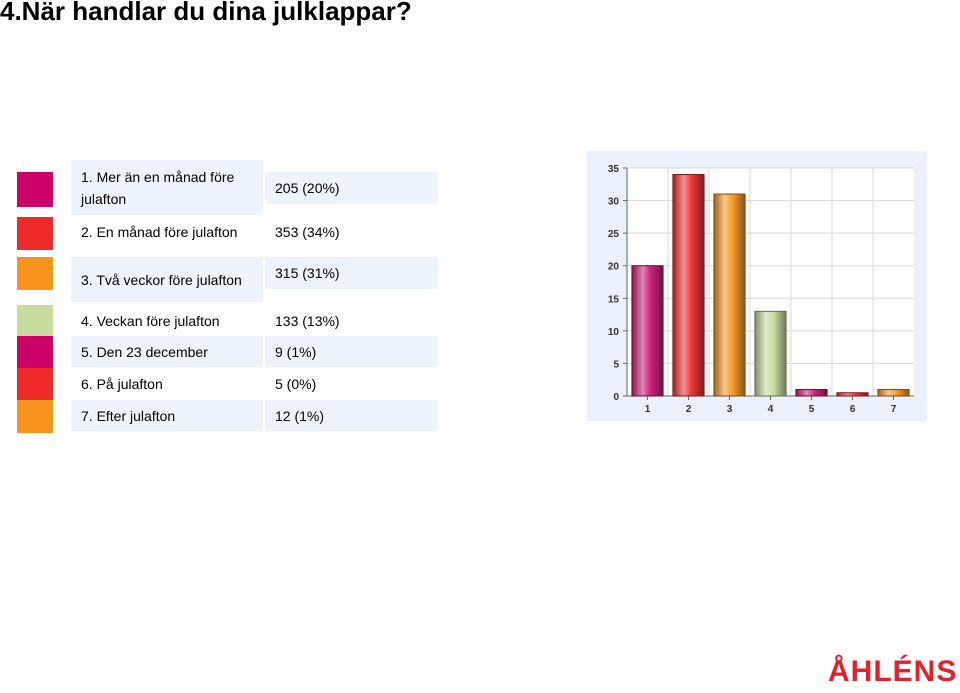  What do you see at coordinates (296, 383) in the screenshot?
I see `legend-value: 5 (0%)` at bounding box center [296, 383].